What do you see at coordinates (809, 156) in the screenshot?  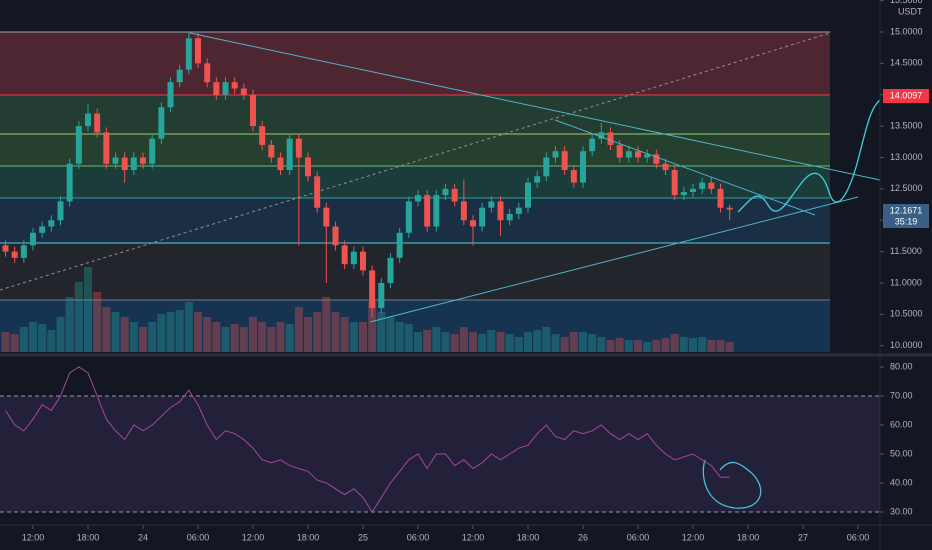 I see `projection-sketch` at bounding box center [809, 156].